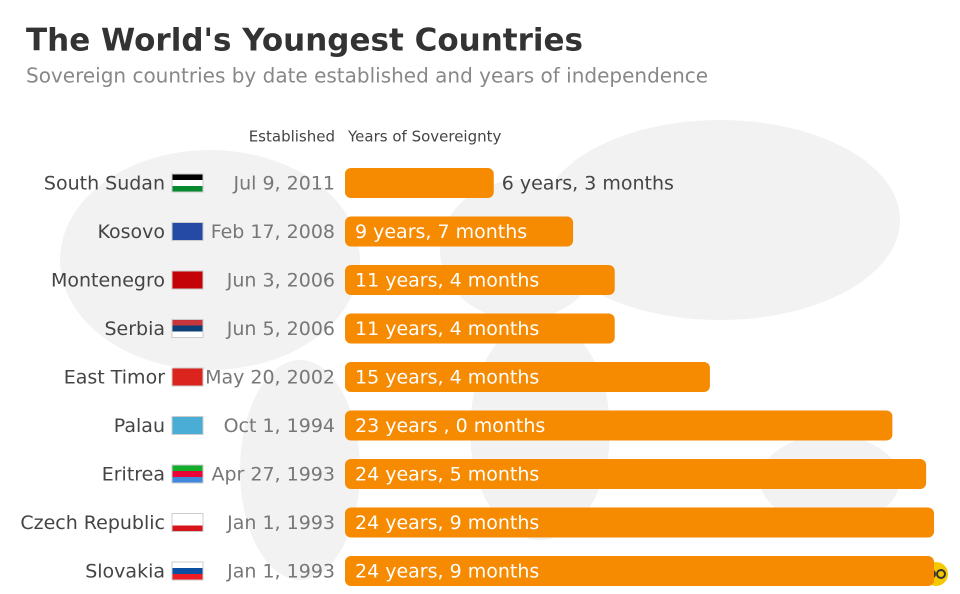  I want to click on category-label: Kosovo, so click(131, 232).